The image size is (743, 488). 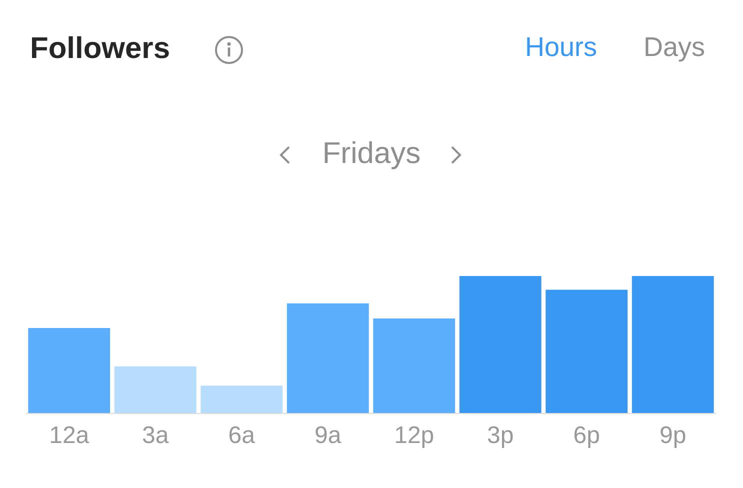 What do you see at coordinates (673, 435) in the screenshot?
I see `x-tick-label: 9p` at bounding box center [673, 435].